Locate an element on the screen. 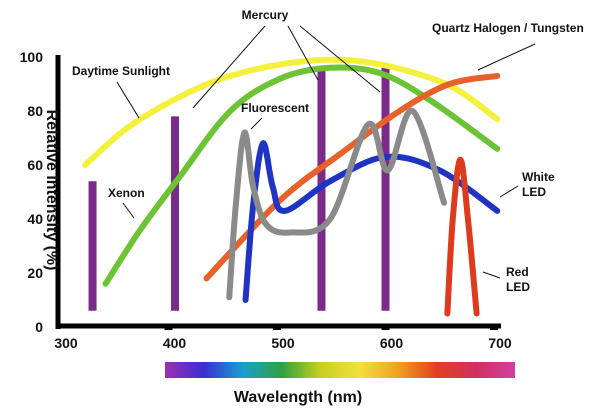 Image resolution: width=600 pixels, height=415 pixels. y-tick-label: 40 is located at coordinates (35, 219).